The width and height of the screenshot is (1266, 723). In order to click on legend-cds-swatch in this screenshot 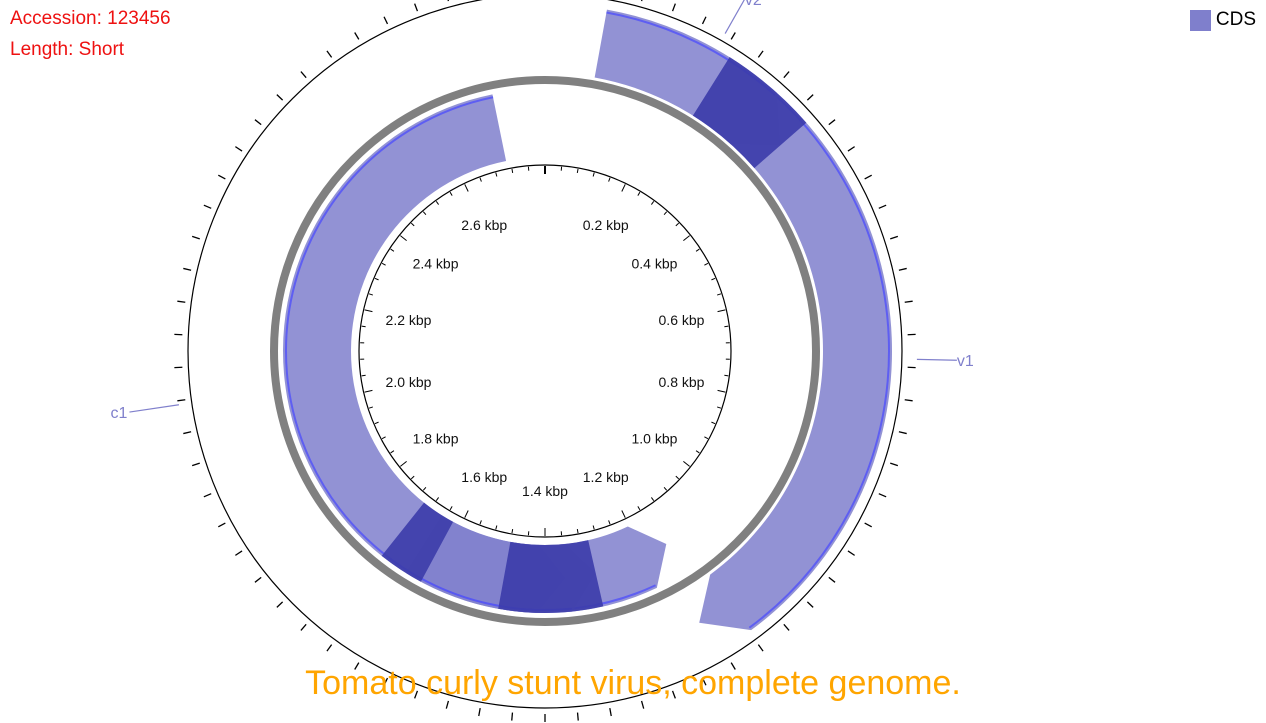, I will do `click(1200, 20)`.